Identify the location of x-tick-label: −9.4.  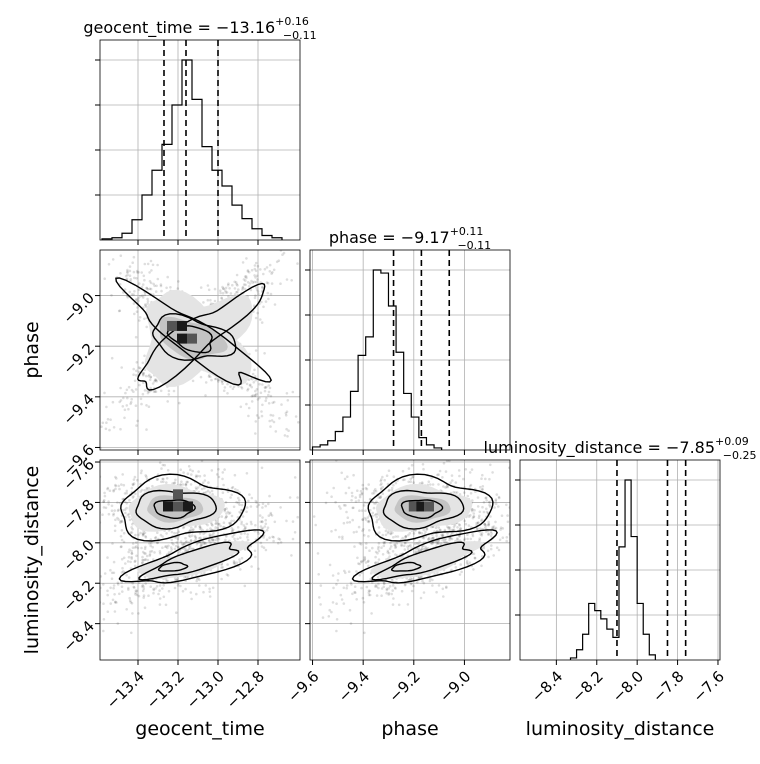
(354, 686).